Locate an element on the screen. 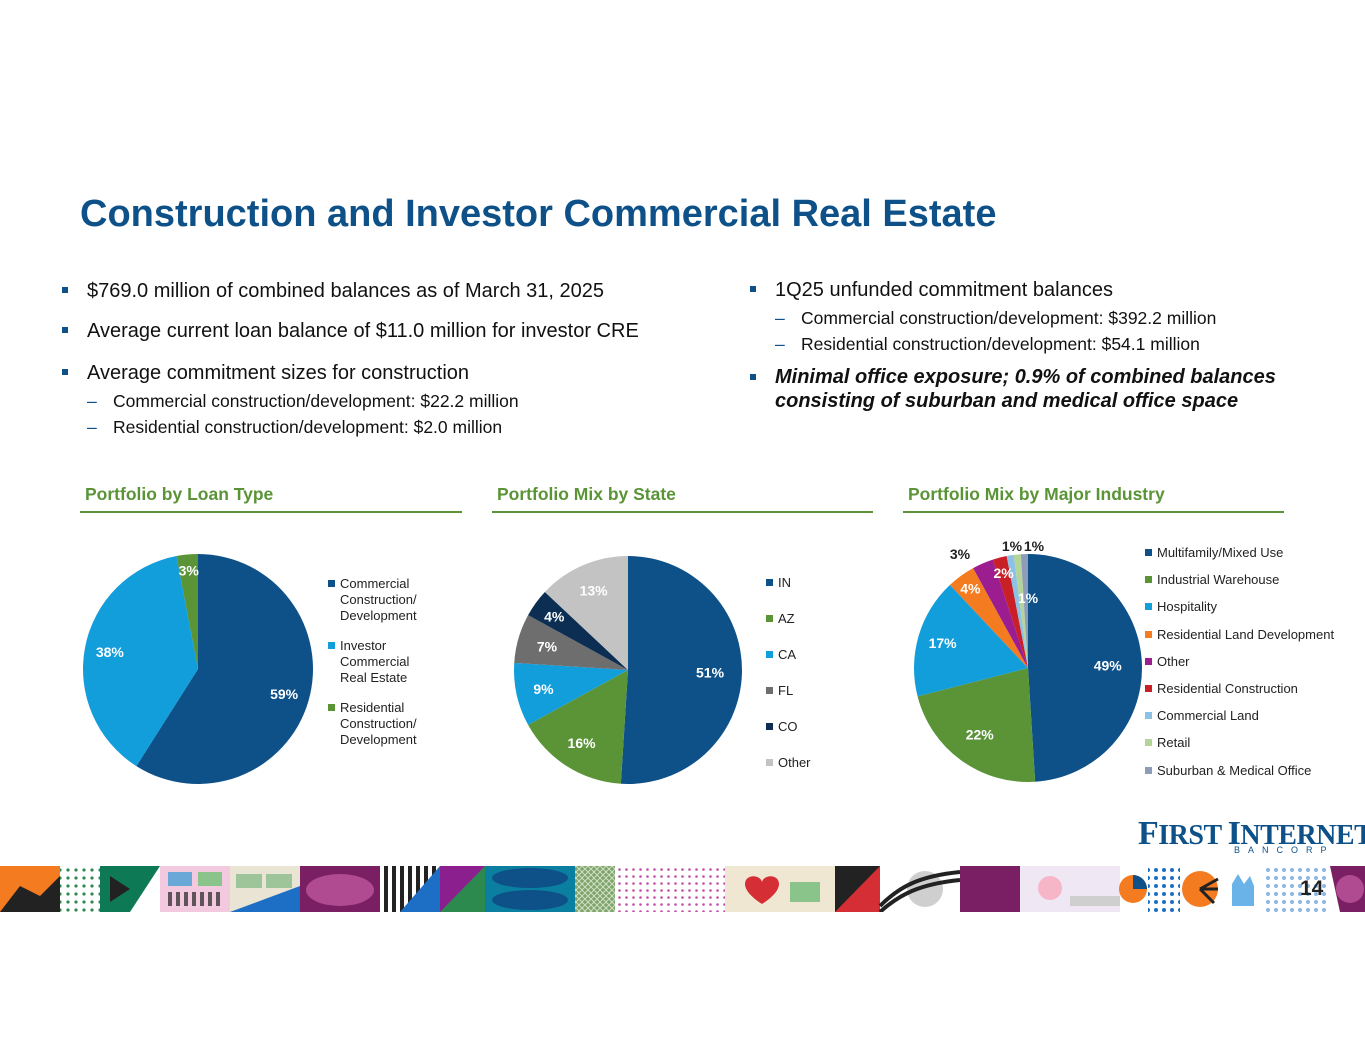 The width and height of the screenshot is (1365, 1055). pie-data-label: 59% is located at coordinates (284, 694).